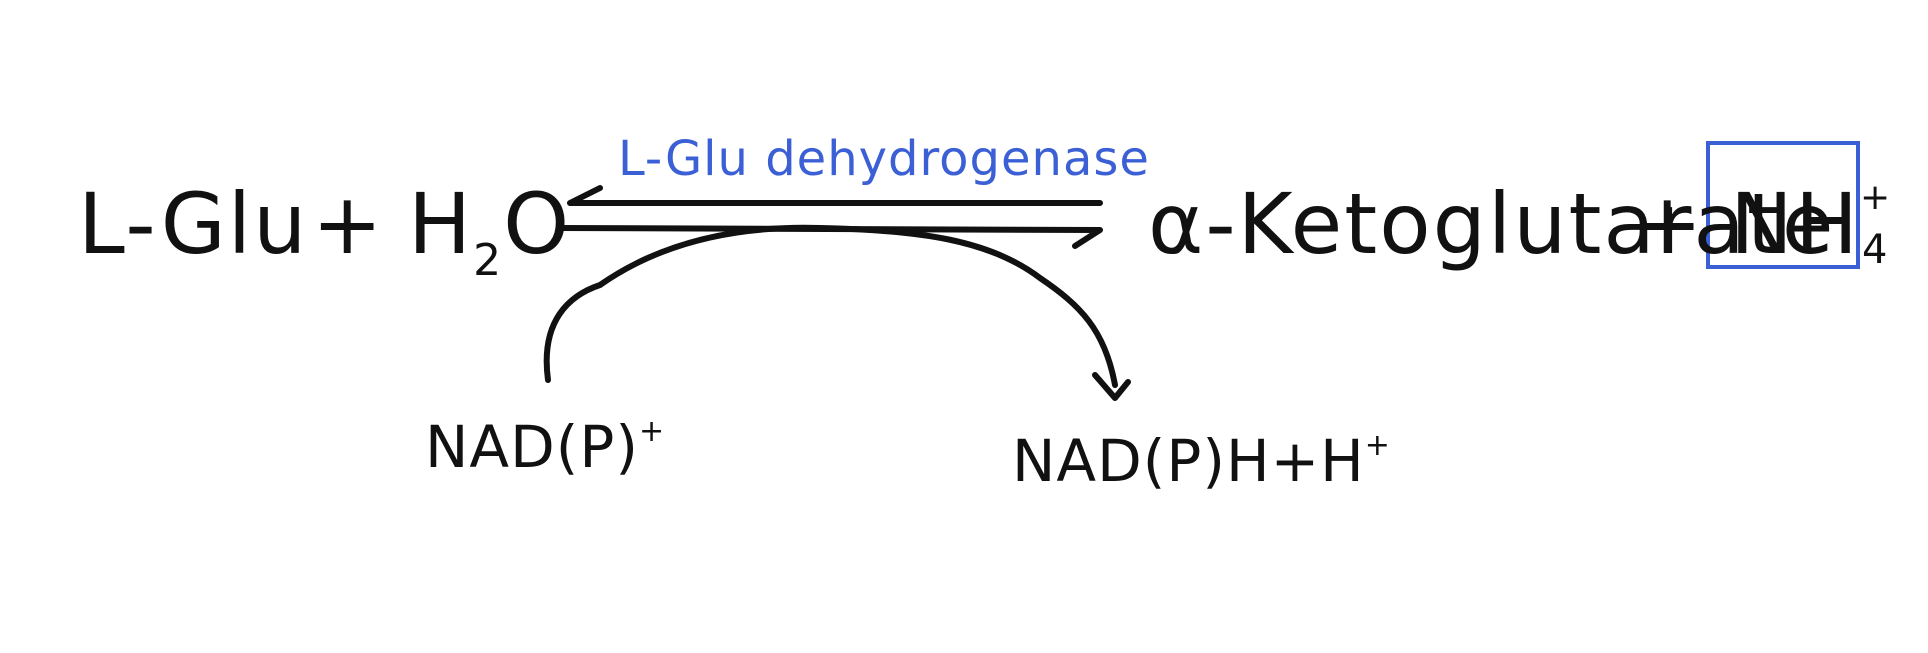 Image resolution: width=1928 pixels, height=653 pixels. I want to click on product-ammonium: NH +4, so click(1810, 224).